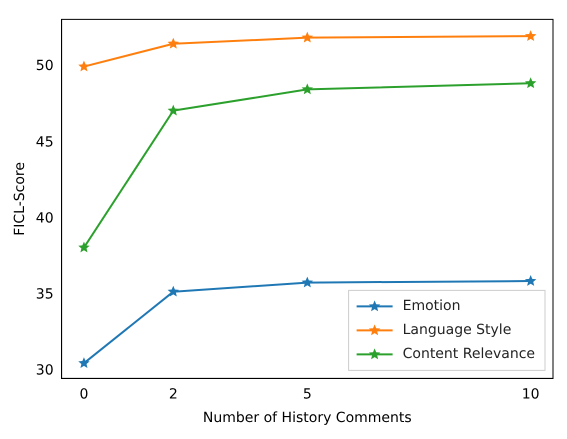  Describe the element at coordinates (531, 394) in the screenshot. I see `x-tick-label: 10` at that location.